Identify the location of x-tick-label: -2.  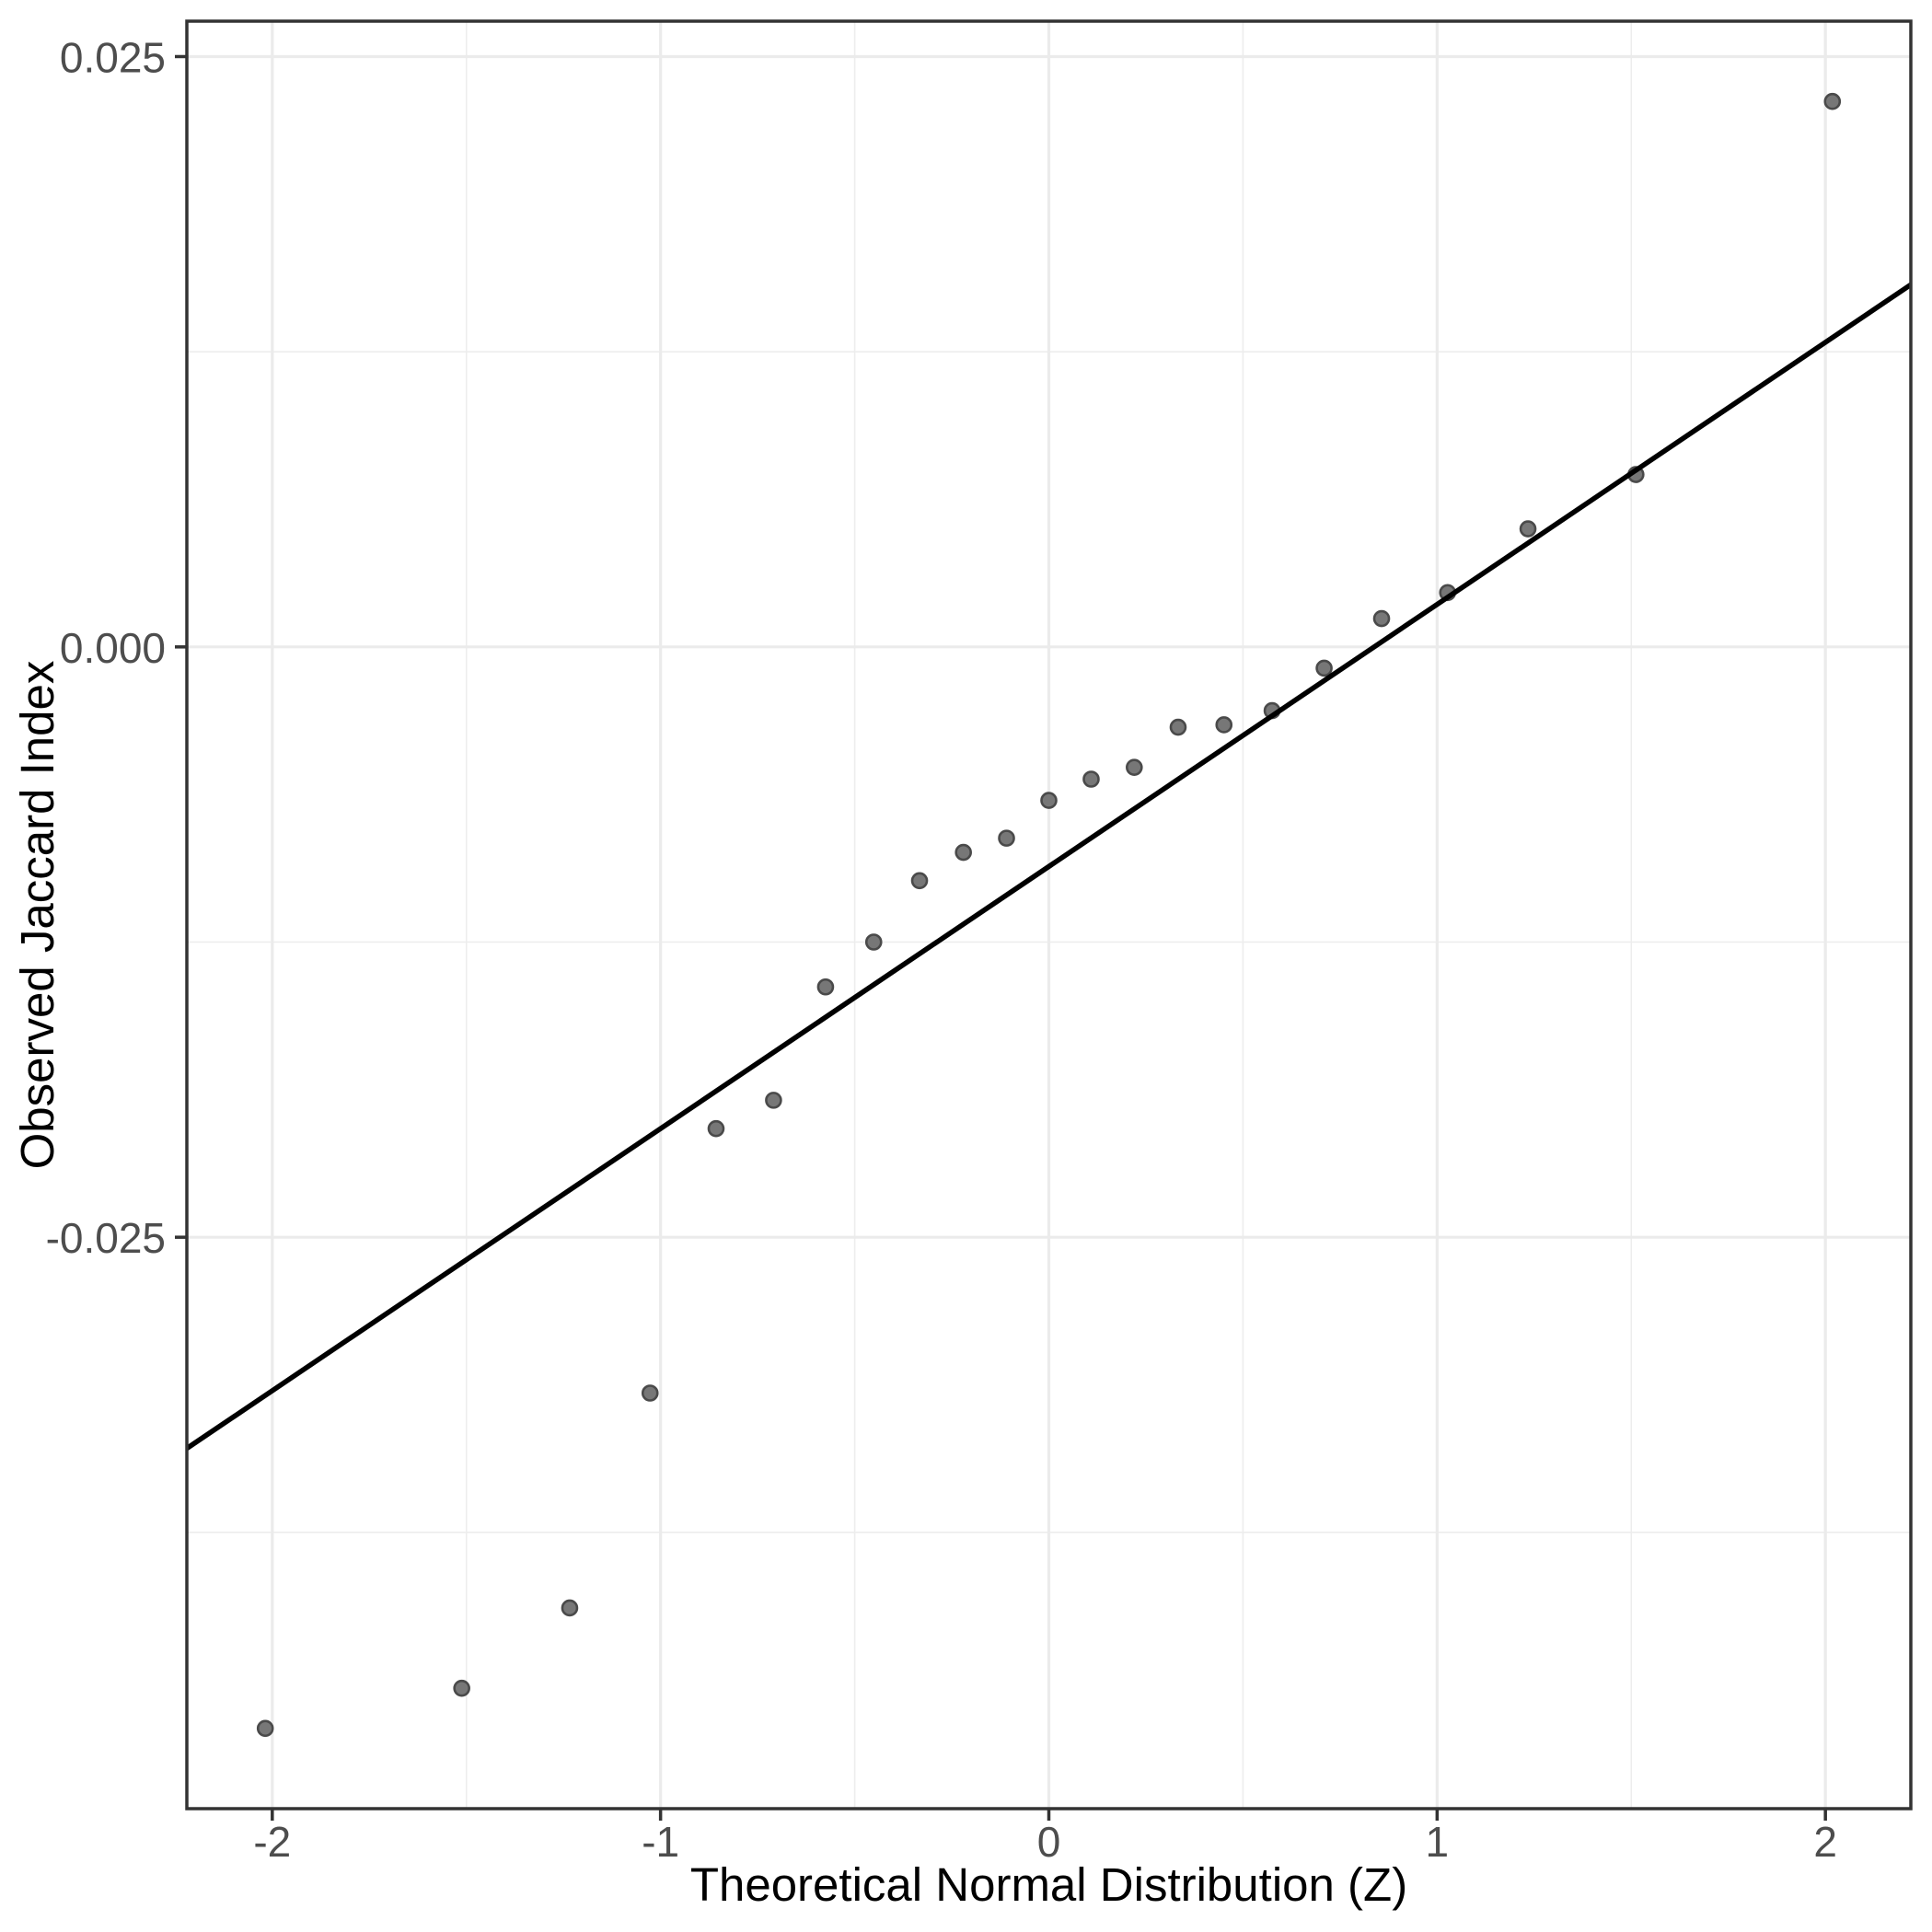
(272, 1842).